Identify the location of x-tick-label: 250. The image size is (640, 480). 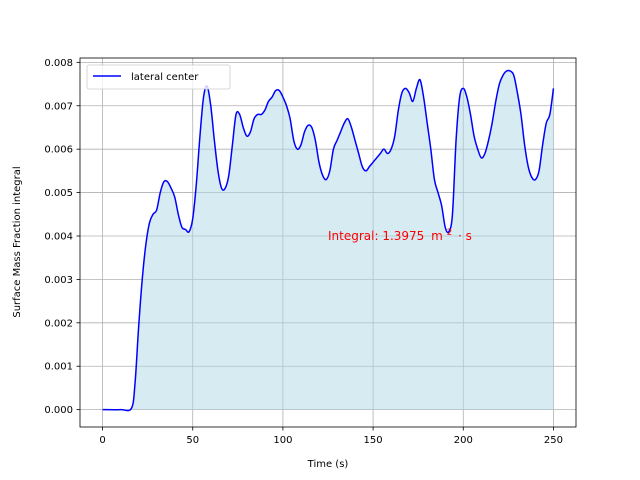
(553, 440).